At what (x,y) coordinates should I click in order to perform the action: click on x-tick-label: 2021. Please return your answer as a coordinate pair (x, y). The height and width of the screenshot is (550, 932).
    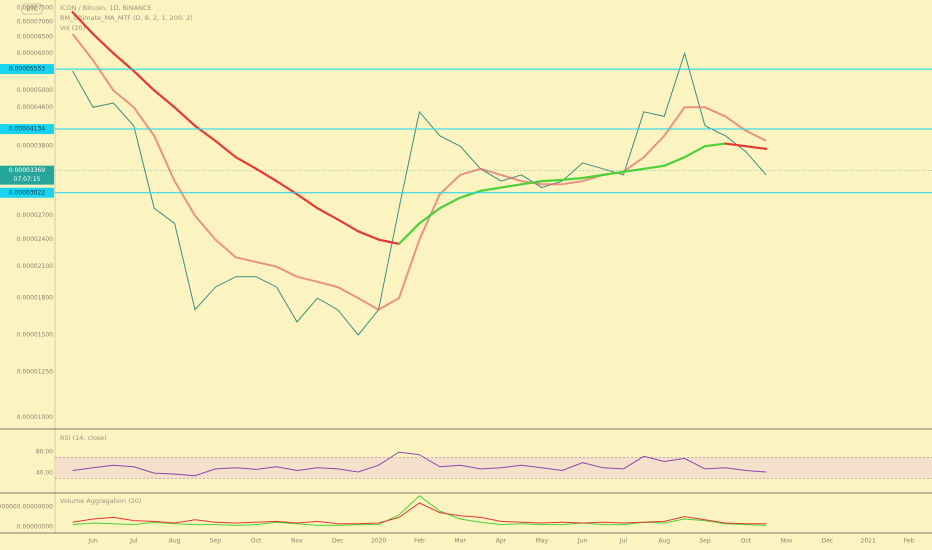
    Looking at the image, I should click on (868, 541).